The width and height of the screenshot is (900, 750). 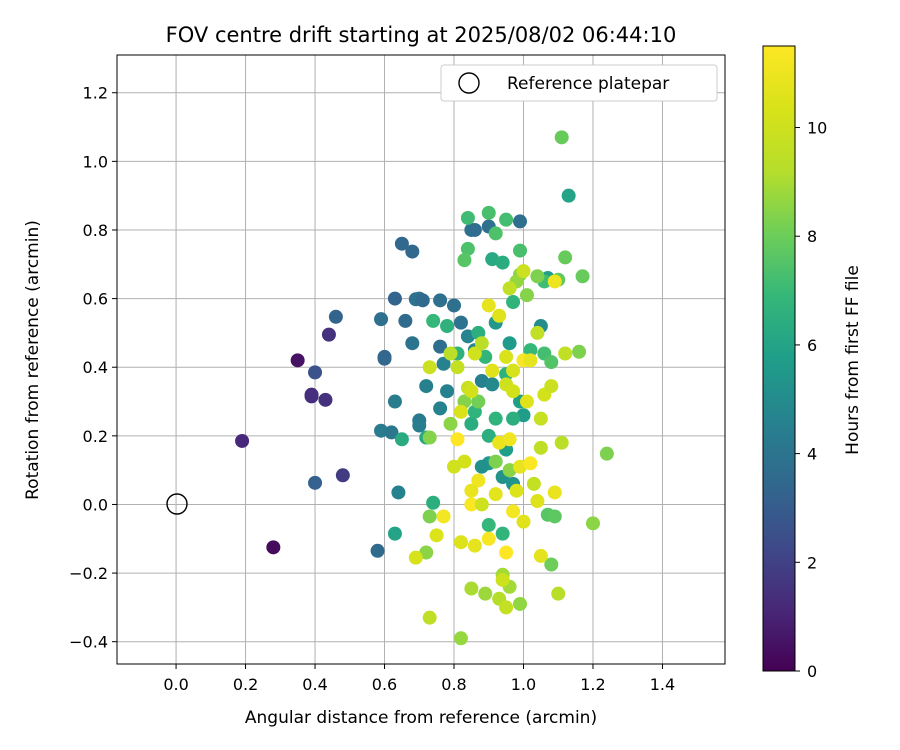 What do you see at coordinates (812, 236) in the screenshot?
I see `colorbar-tick-label: 8` at bounding box center [812, 236].